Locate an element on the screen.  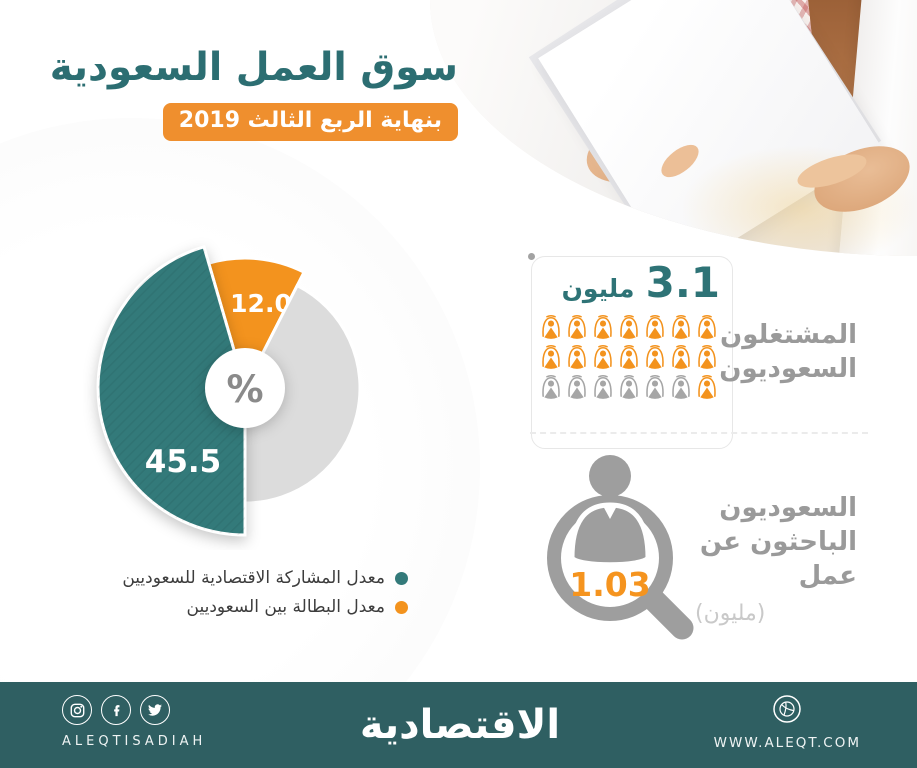
magnifier-handle-icon is located at coordinates (668, 614).